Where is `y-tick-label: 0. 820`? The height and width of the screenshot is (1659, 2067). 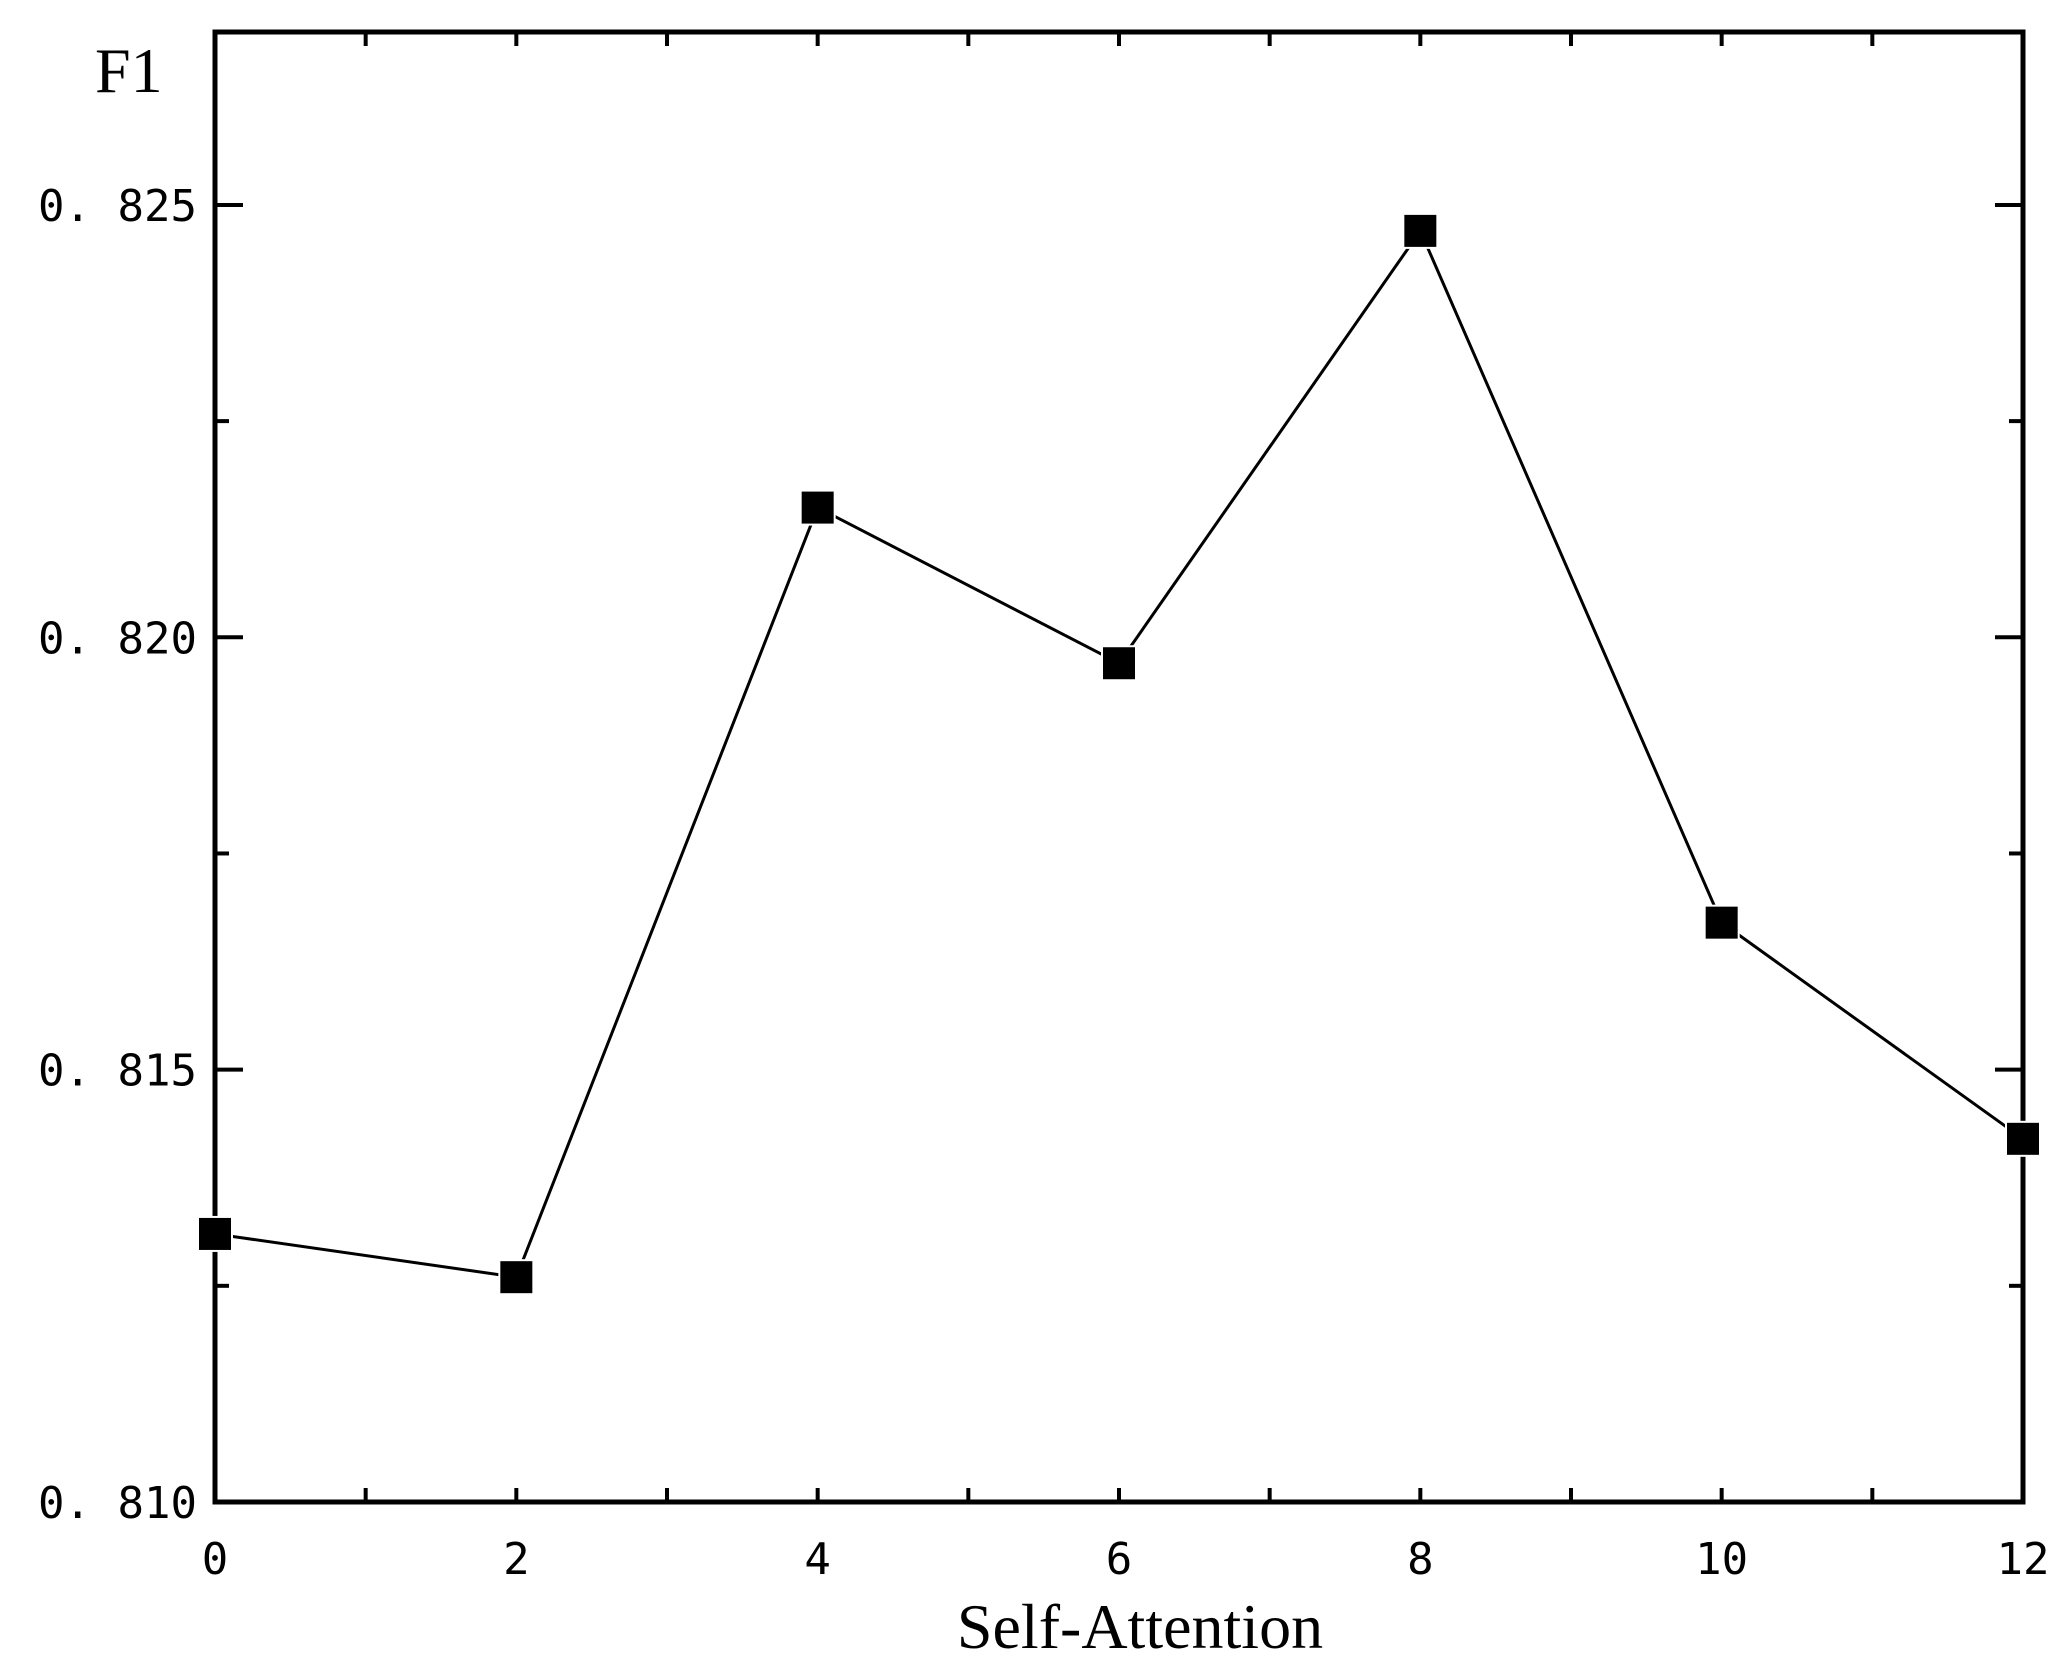
y-tick-label: 0. 820 is located at coordinates (117, 638).